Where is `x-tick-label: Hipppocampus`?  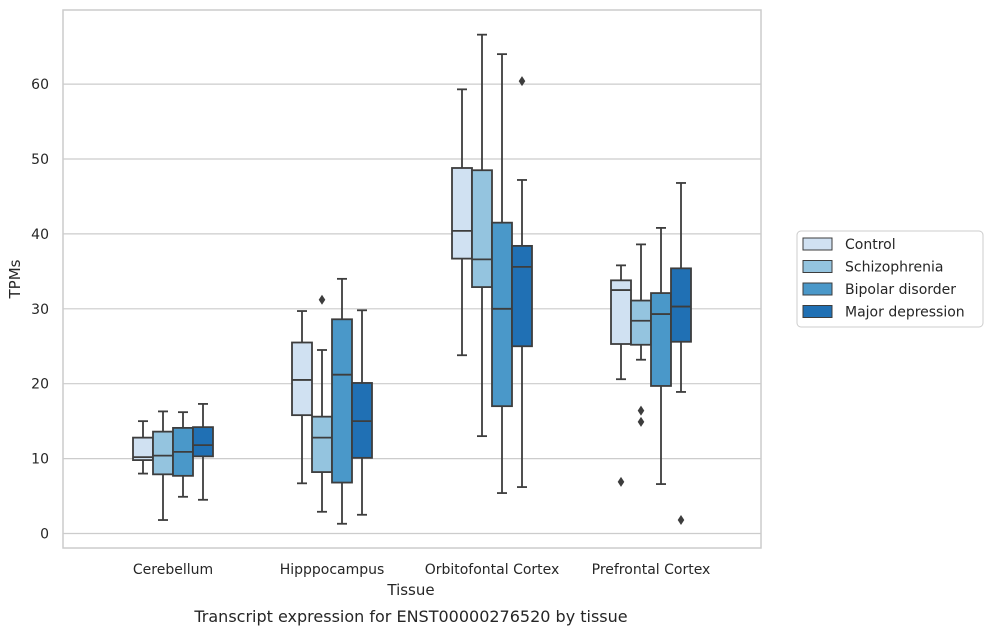 x-tick-label: Hipppocampus is located at coordinates (332, 570).